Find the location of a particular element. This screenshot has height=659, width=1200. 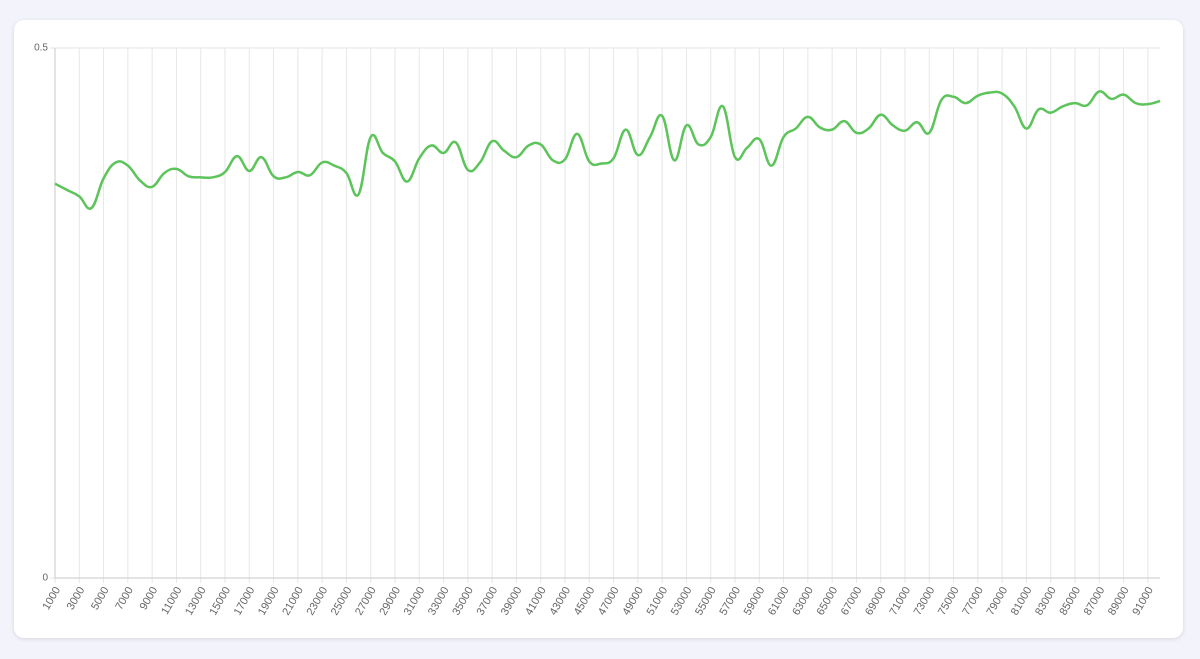

x-tick-label: 21000 is located at coordinates (293, 601).